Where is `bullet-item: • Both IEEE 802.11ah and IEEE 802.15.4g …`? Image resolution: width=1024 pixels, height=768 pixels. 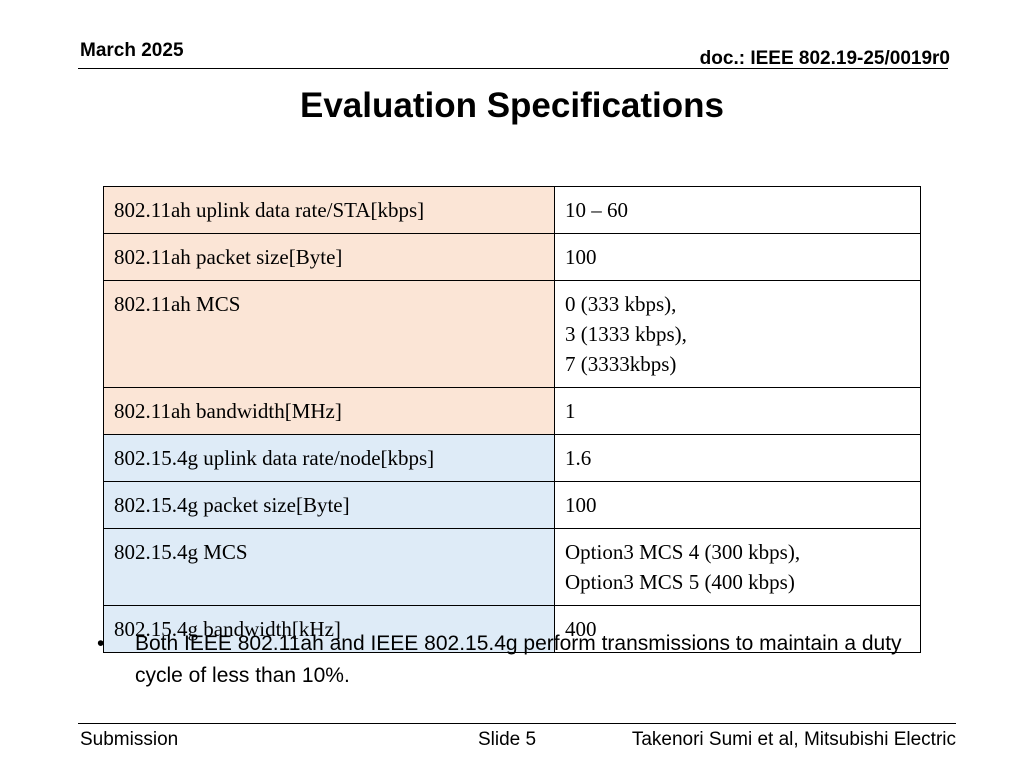
bullet-item: • Both IEEE 802.11ah and IEEE 802.15.4g … is located at coordinates (522, 660).